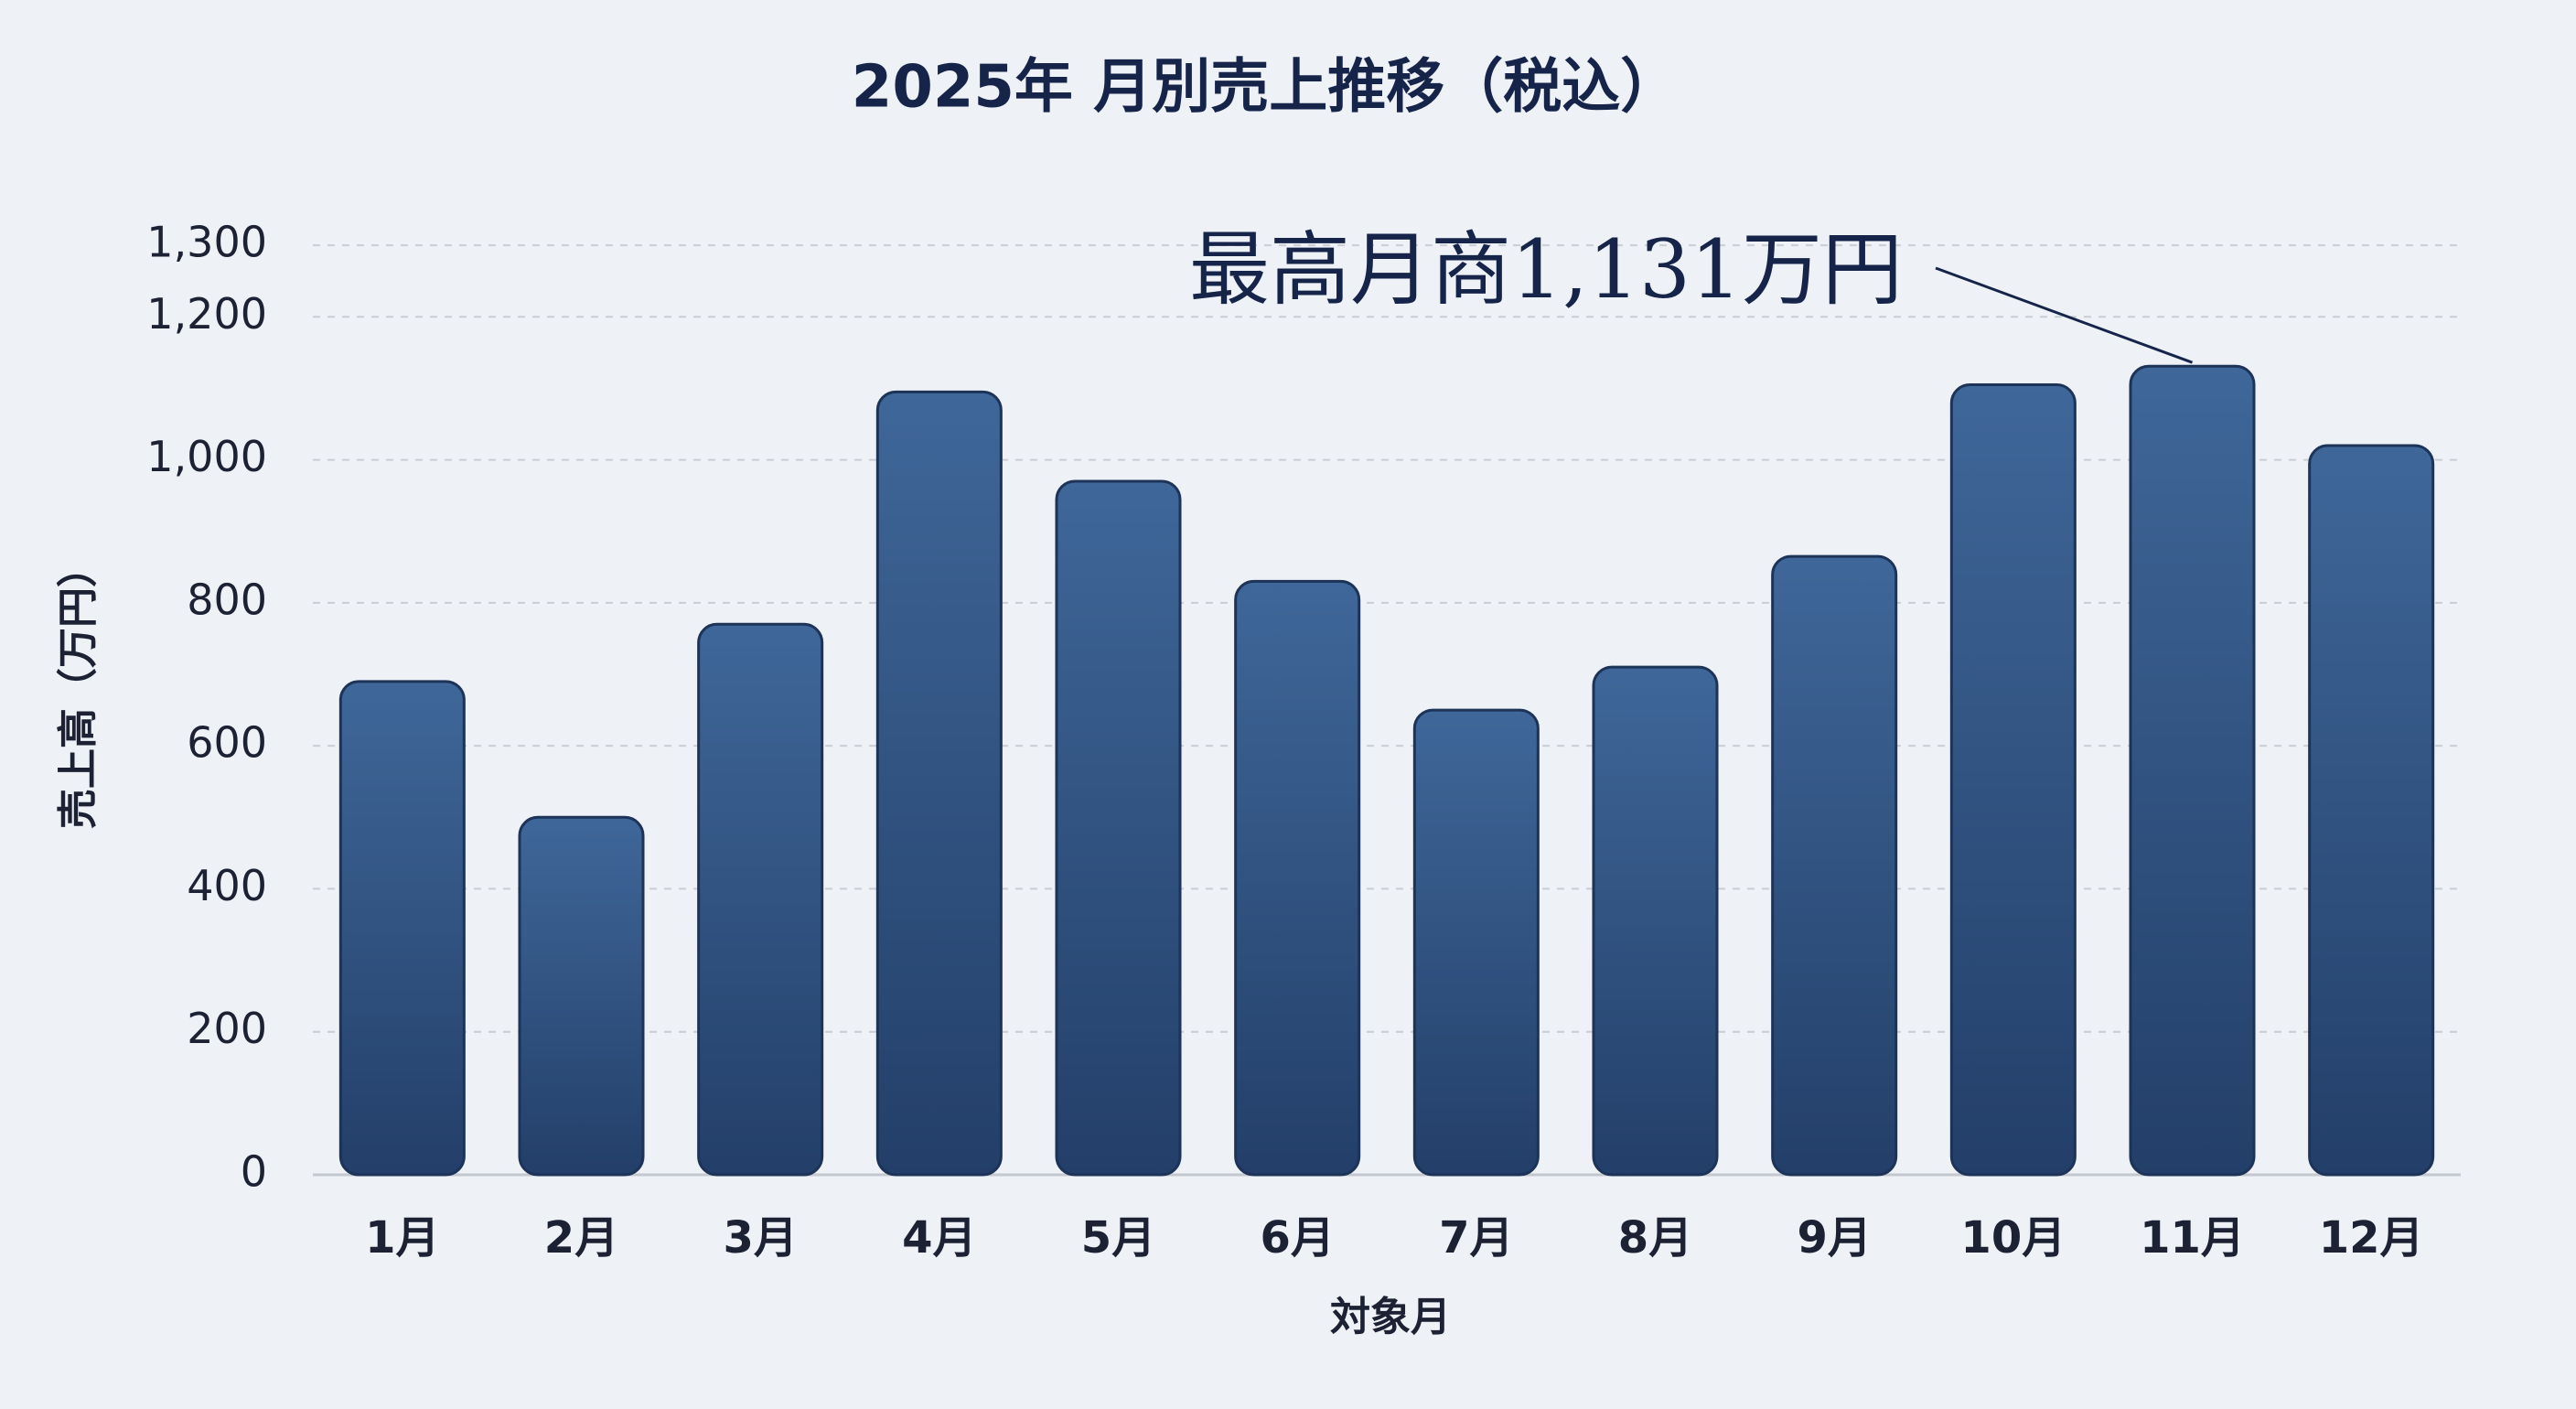  Describe the element at coordinates (79, 688) in the screenshot. I see `y-axis-label: 売上高（万円）` at that location.